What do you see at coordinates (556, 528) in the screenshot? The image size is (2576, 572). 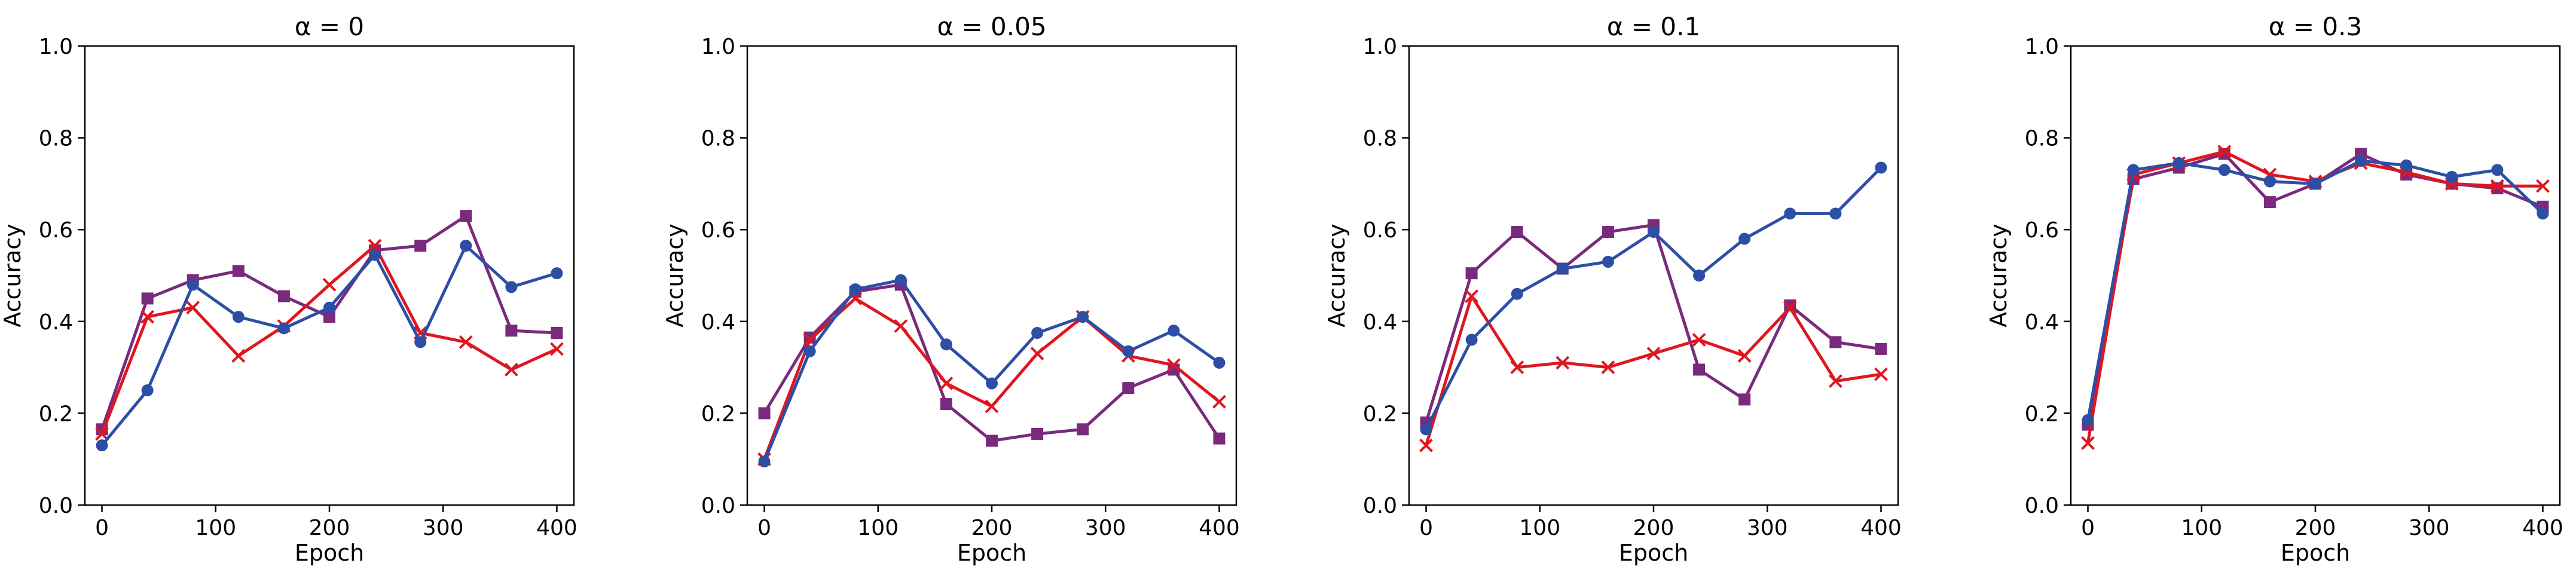 I see `x-tick-label: 400` at bounding box center [556, 528].